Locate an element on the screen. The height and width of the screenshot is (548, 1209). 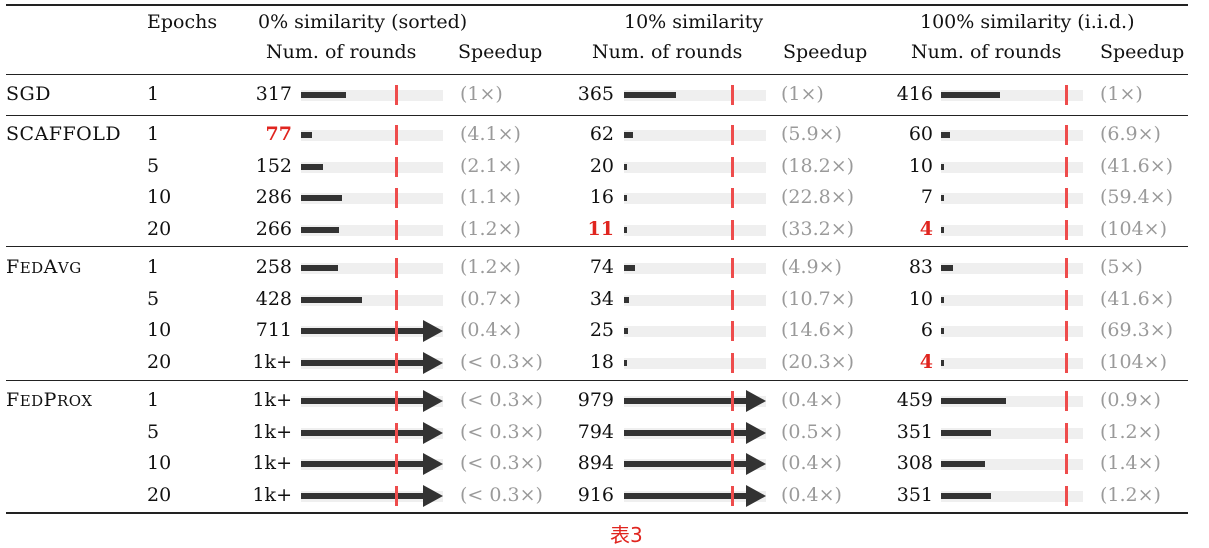
rounds-col-header-0: Num. of rounds is located at coordinates (341, 52).